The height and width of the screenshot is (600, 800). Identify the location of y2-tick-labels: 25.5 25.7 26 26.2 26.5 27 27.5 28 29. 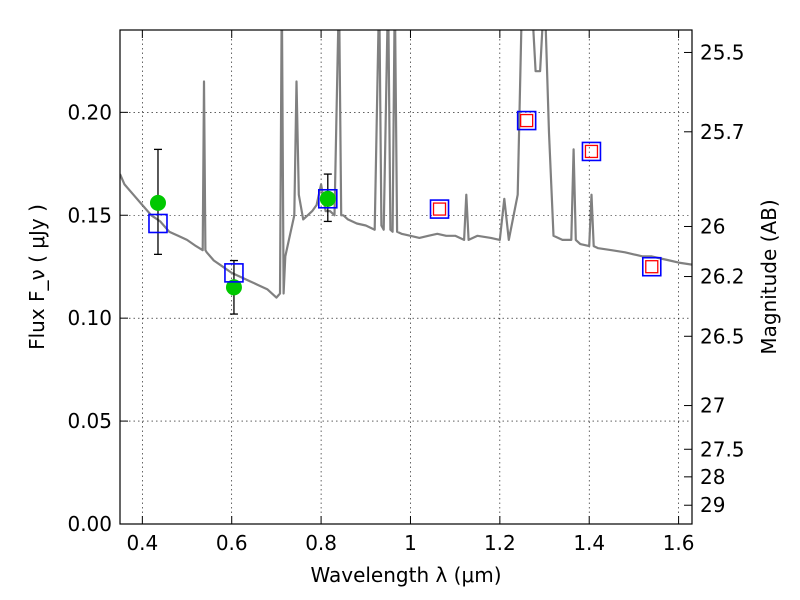
(722, 278).